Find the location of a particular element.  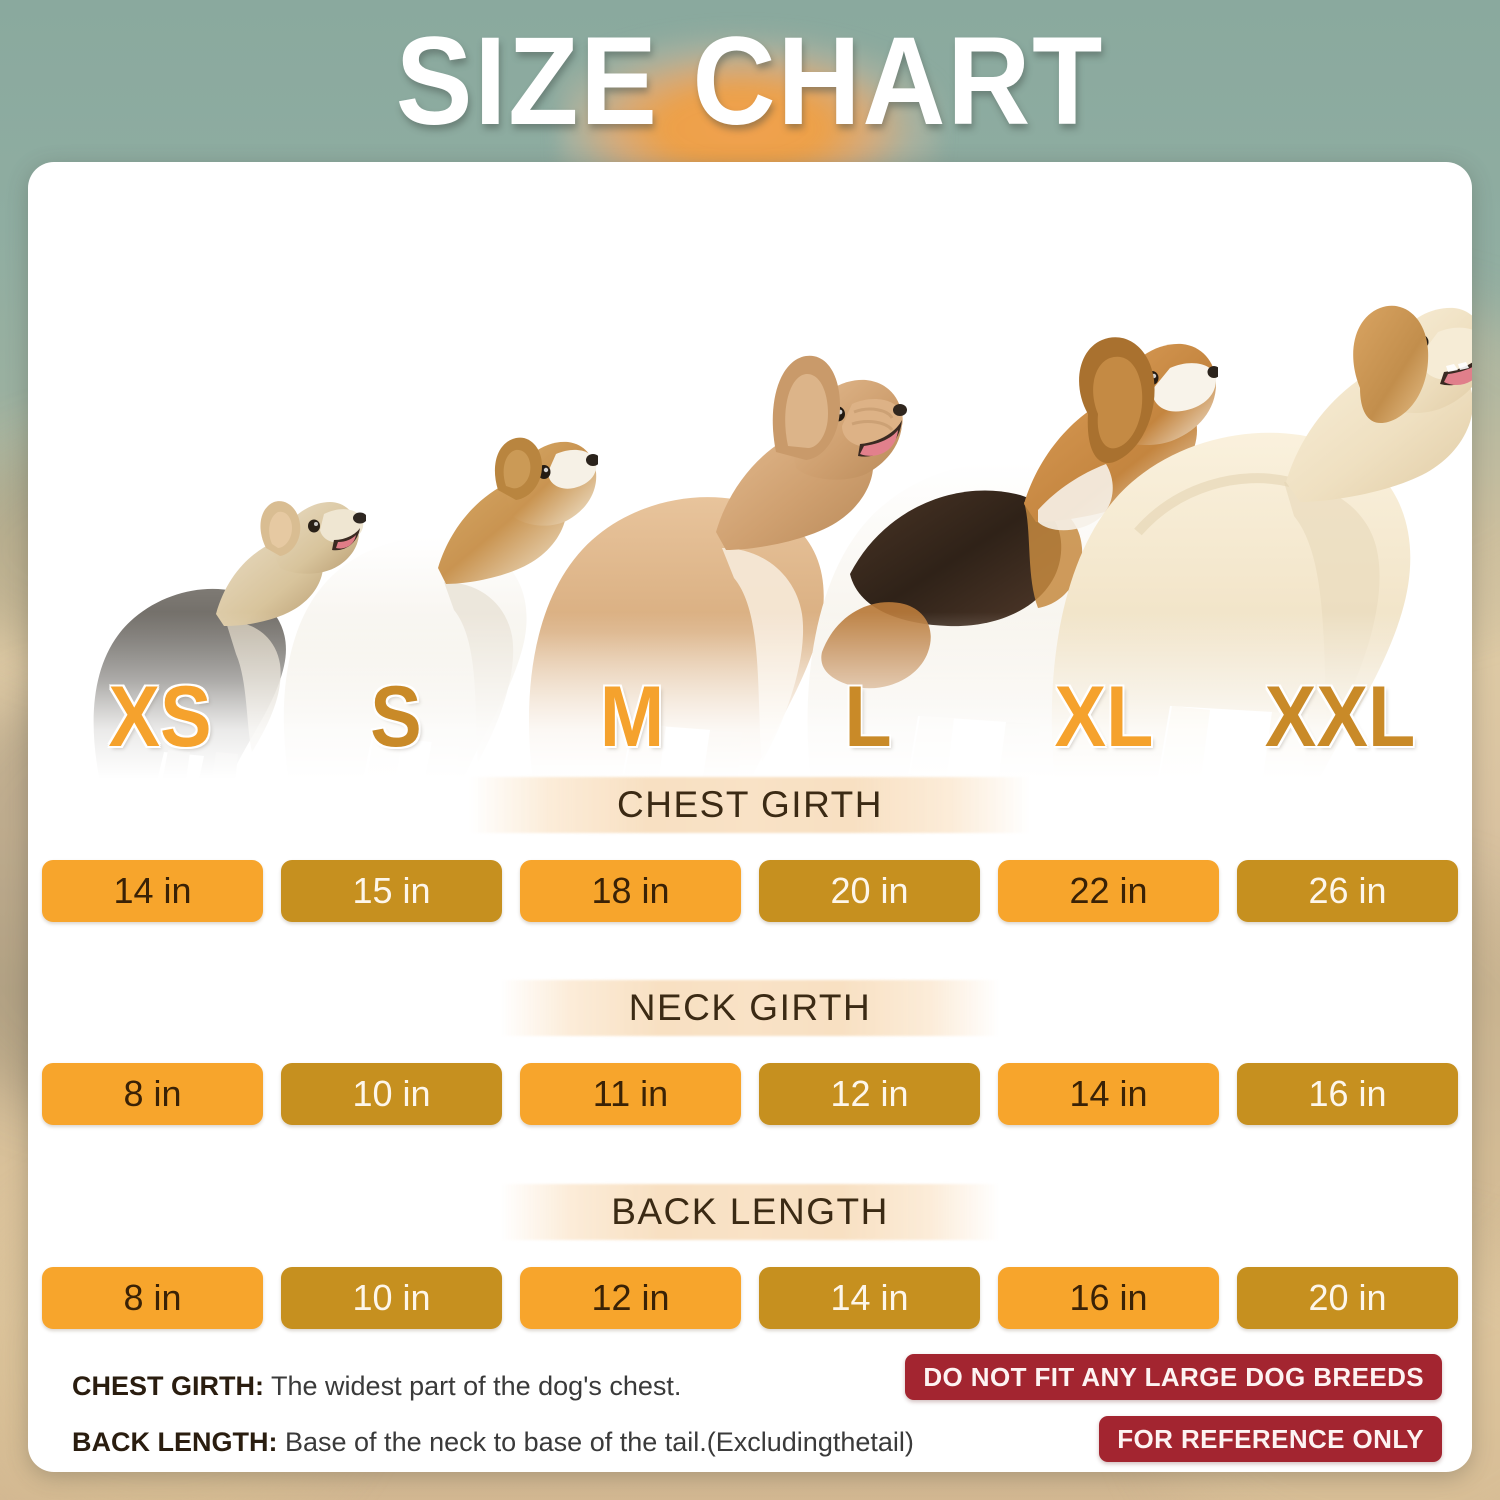

blurred-dog-backdrop is located at coordinates (750, 92).